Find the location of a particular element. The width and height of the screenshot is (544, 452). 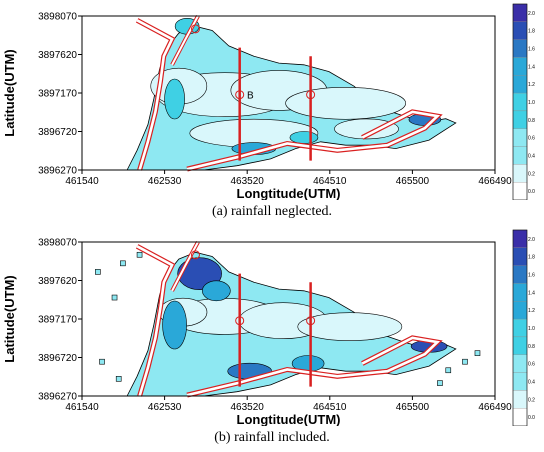

caption-a: (a) rainfall neglected. is located at coordinates (272, 211).